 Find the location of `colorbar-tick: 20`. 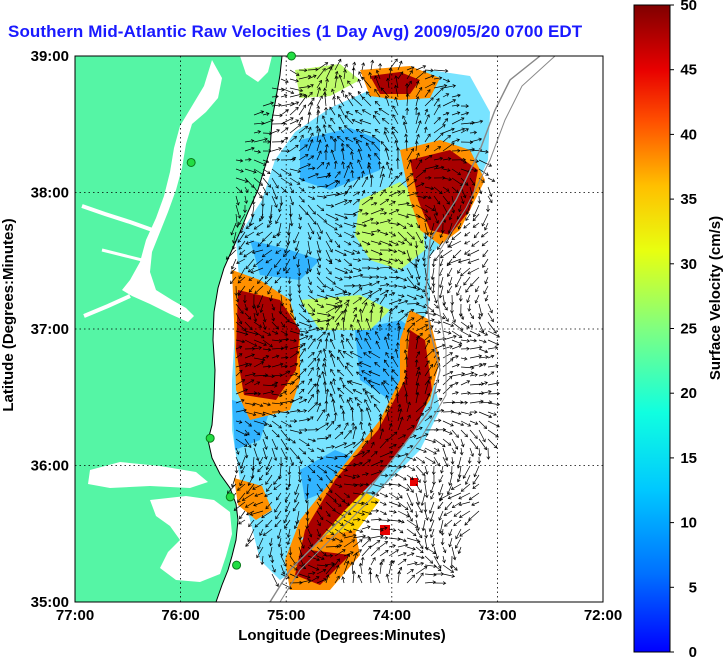

colorbar-tick: 20 is located at coordinates (688, 393).